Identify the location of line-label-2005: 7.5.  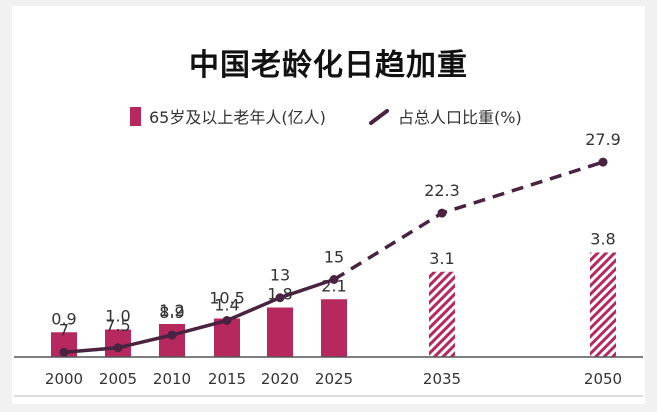
(117, 325).